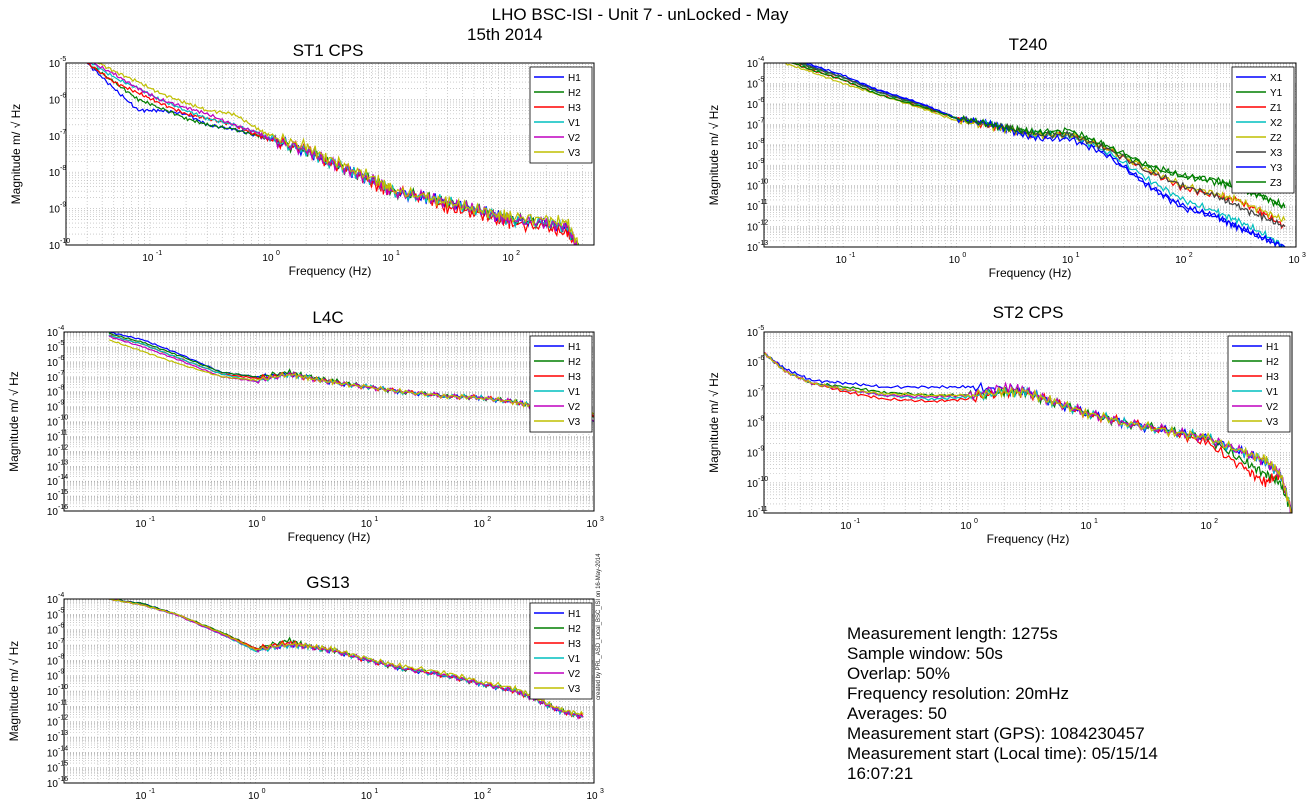  What do you see at coordinates (328, 50) in the screenshot?
I see `chart-title: ST1 CPS` at bounding box center [328, 50].